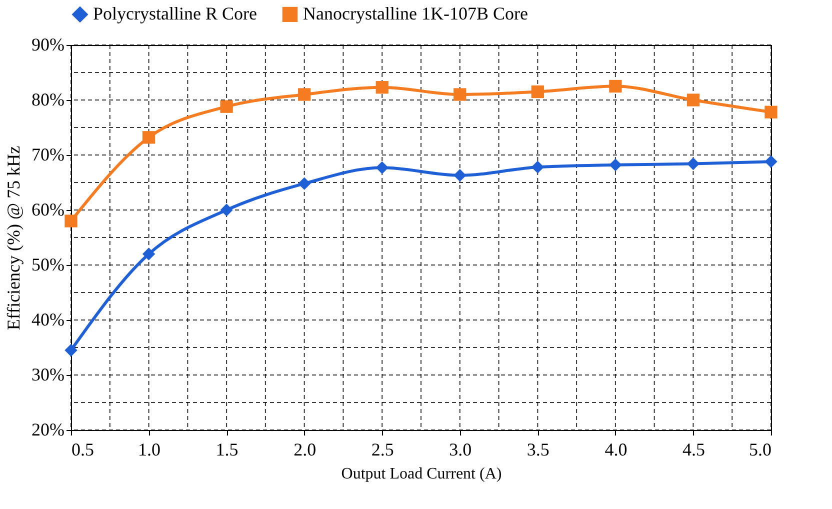 Image resolution: width=832 pixels, height=509 pixels. Describe the element at coordinates (149, 450) in the screenshot. I see `x-tick-label: 1.0` at that location.